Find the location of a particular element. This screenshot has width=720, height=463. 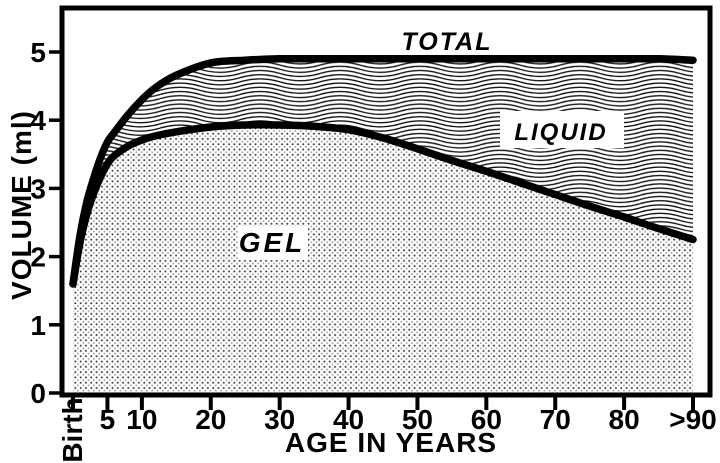

x-tick-label: 10 is located at coordinates (141, 419).